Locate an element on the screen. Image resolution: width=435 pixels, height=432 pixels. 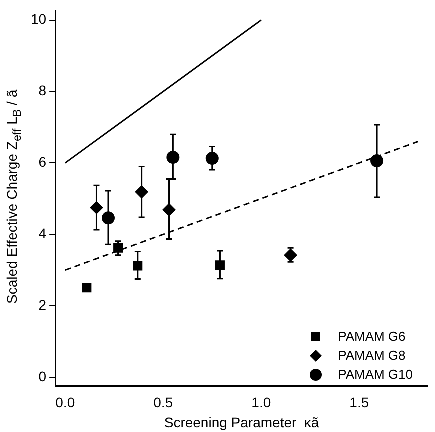
y-tick-label: 8 is located at coordinates (42, 90).